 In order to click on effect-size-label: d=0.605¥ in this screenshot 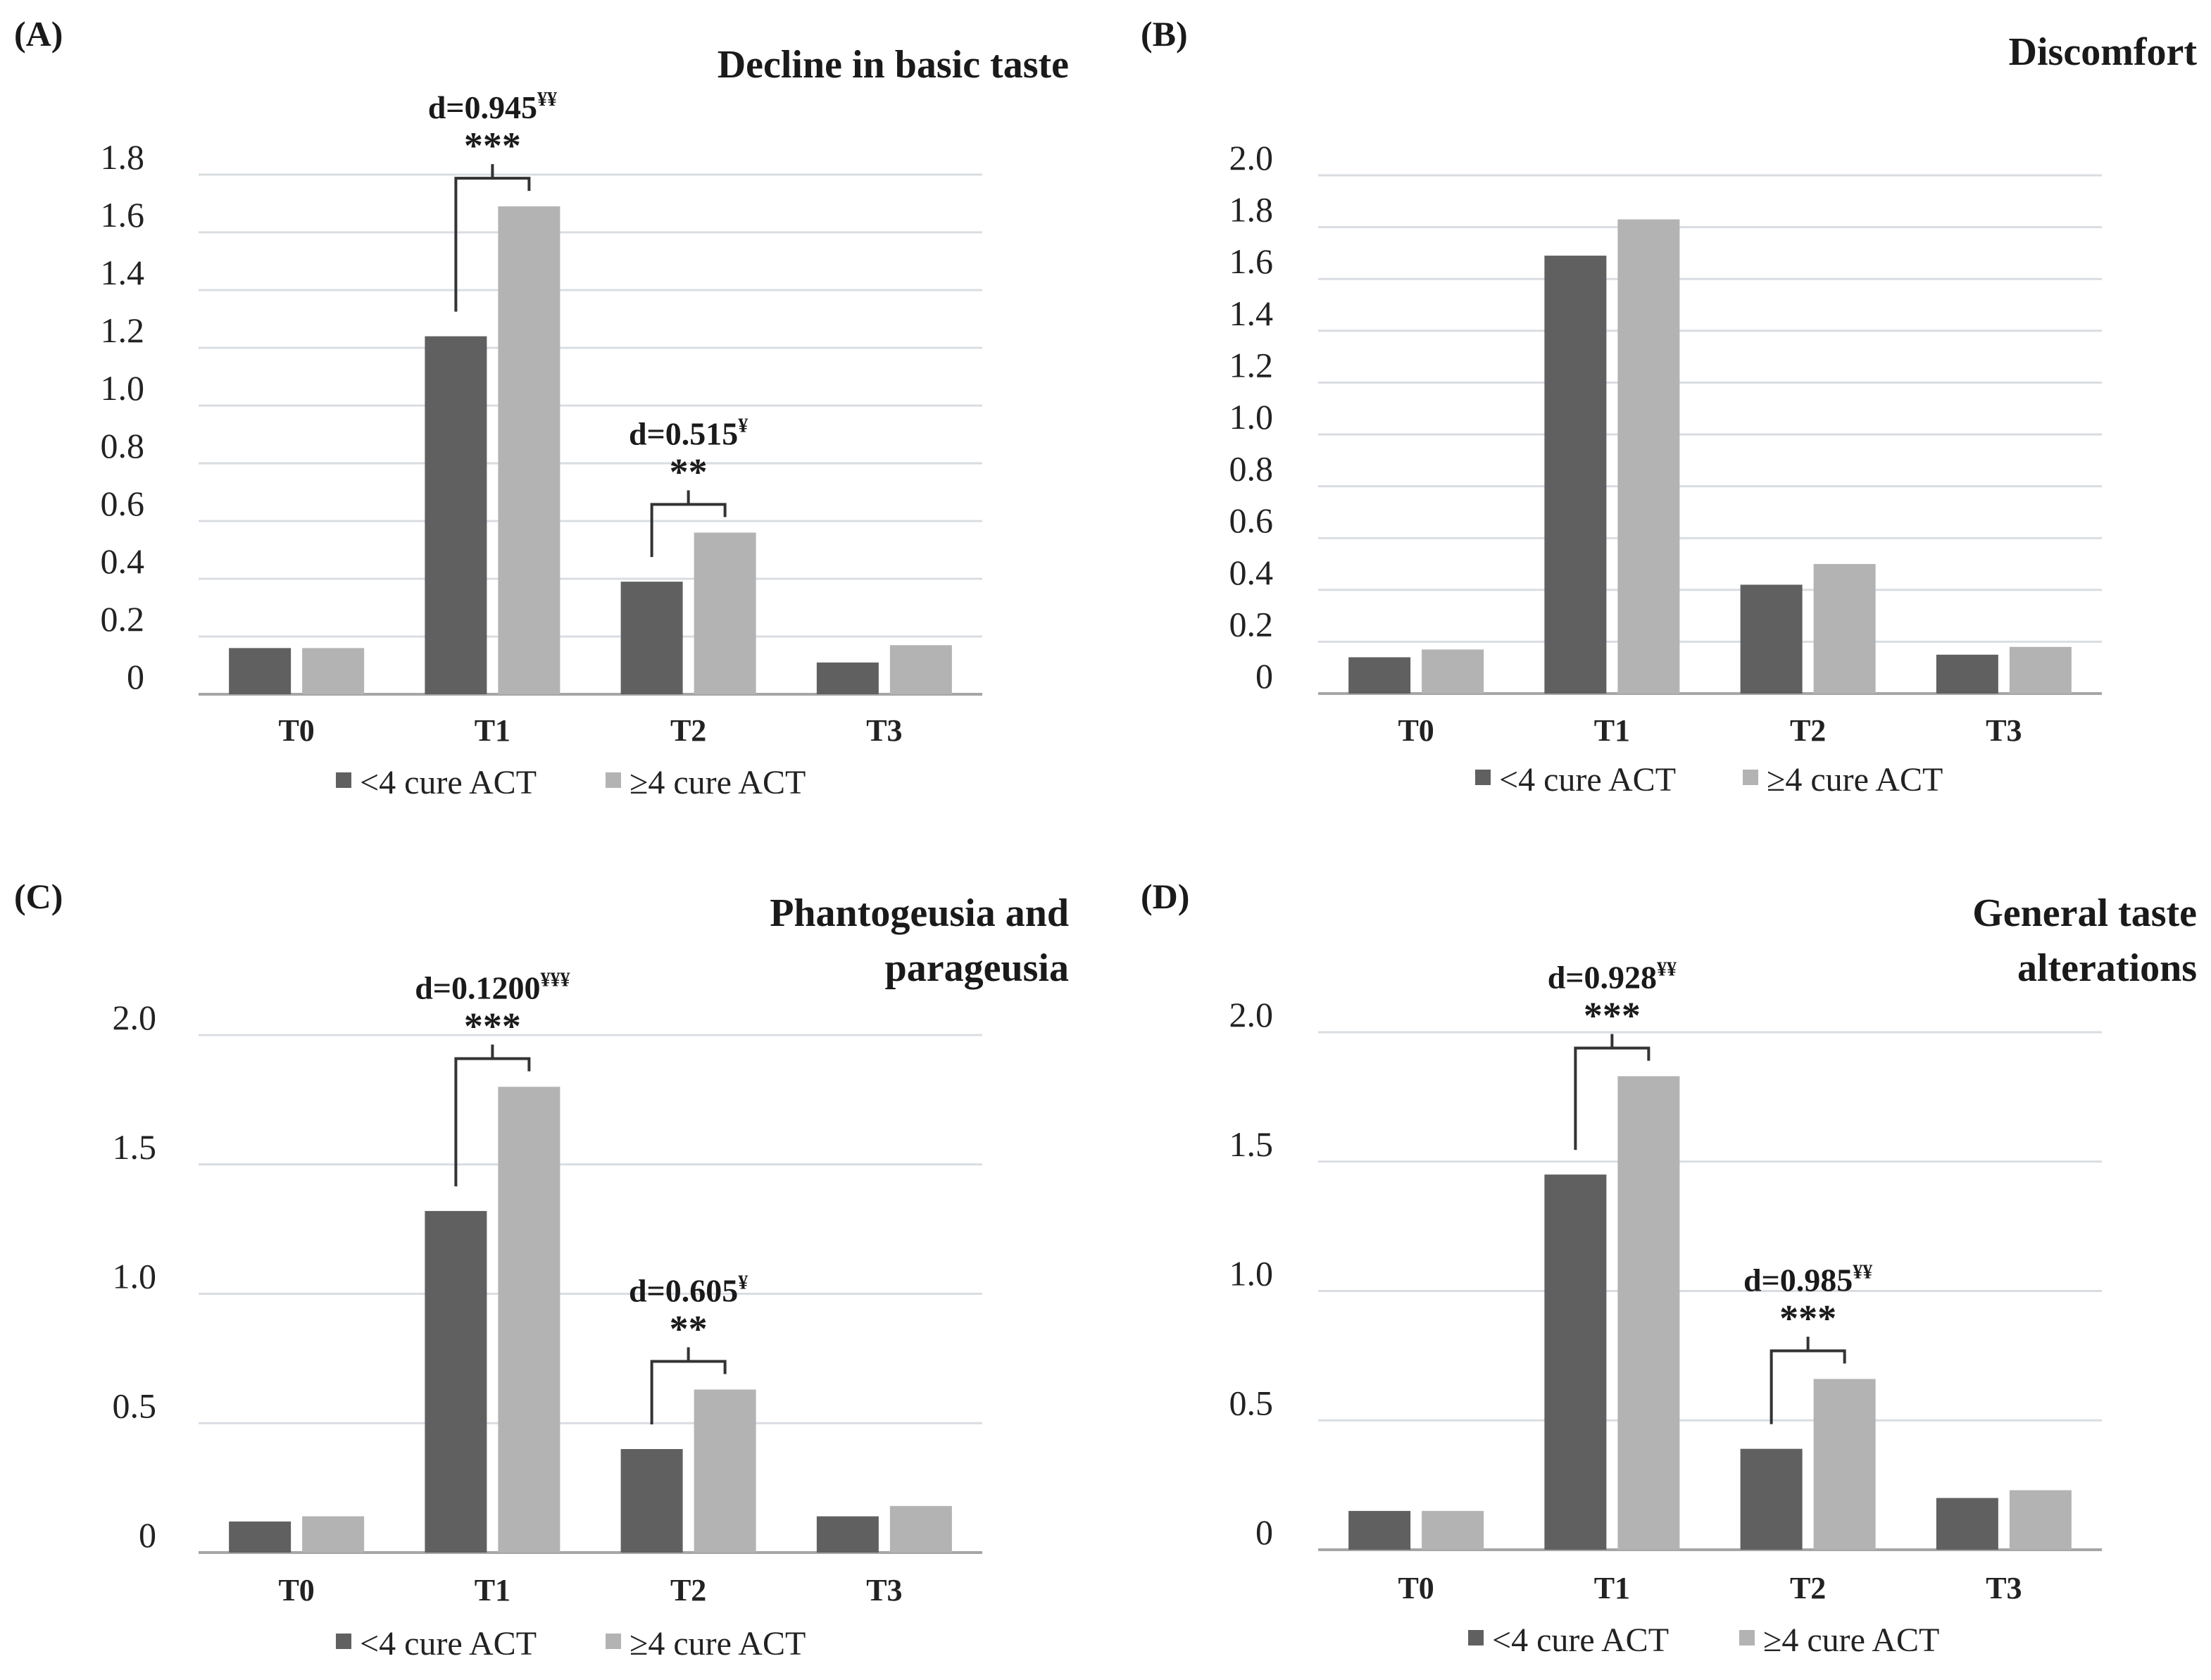, I will do `click(688, 1290)`.